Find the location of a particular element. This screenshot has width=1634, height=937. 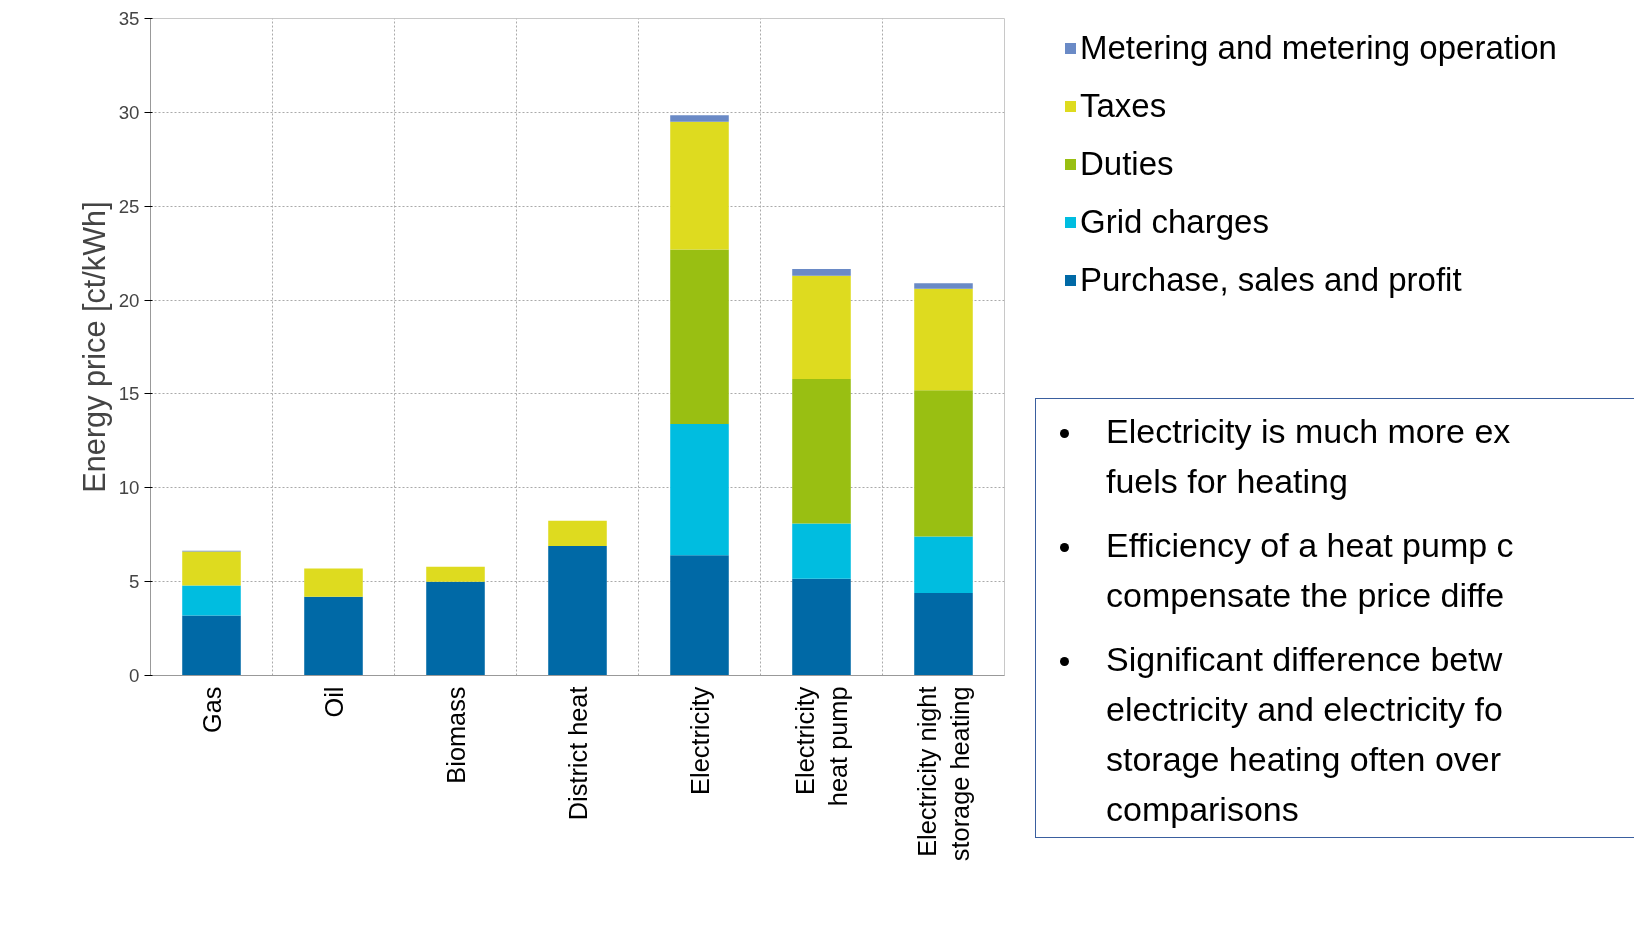

y-tick-label: 25 is located at coordinates (129, 206).